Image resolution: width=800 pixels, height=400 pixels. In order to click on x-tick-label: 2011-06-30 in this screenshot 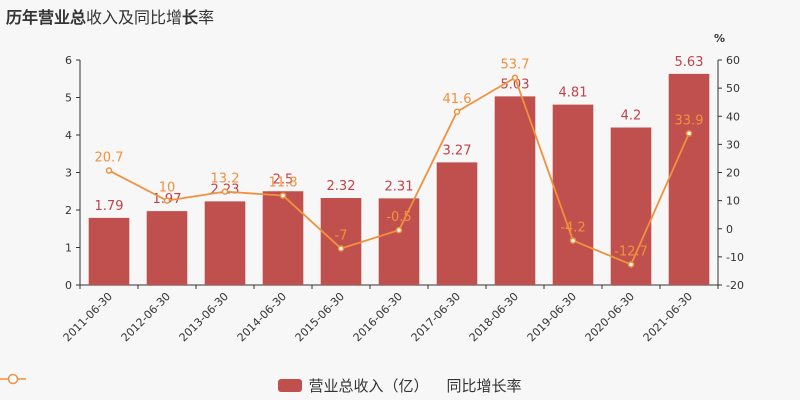, I will do `click(88, 317)`.